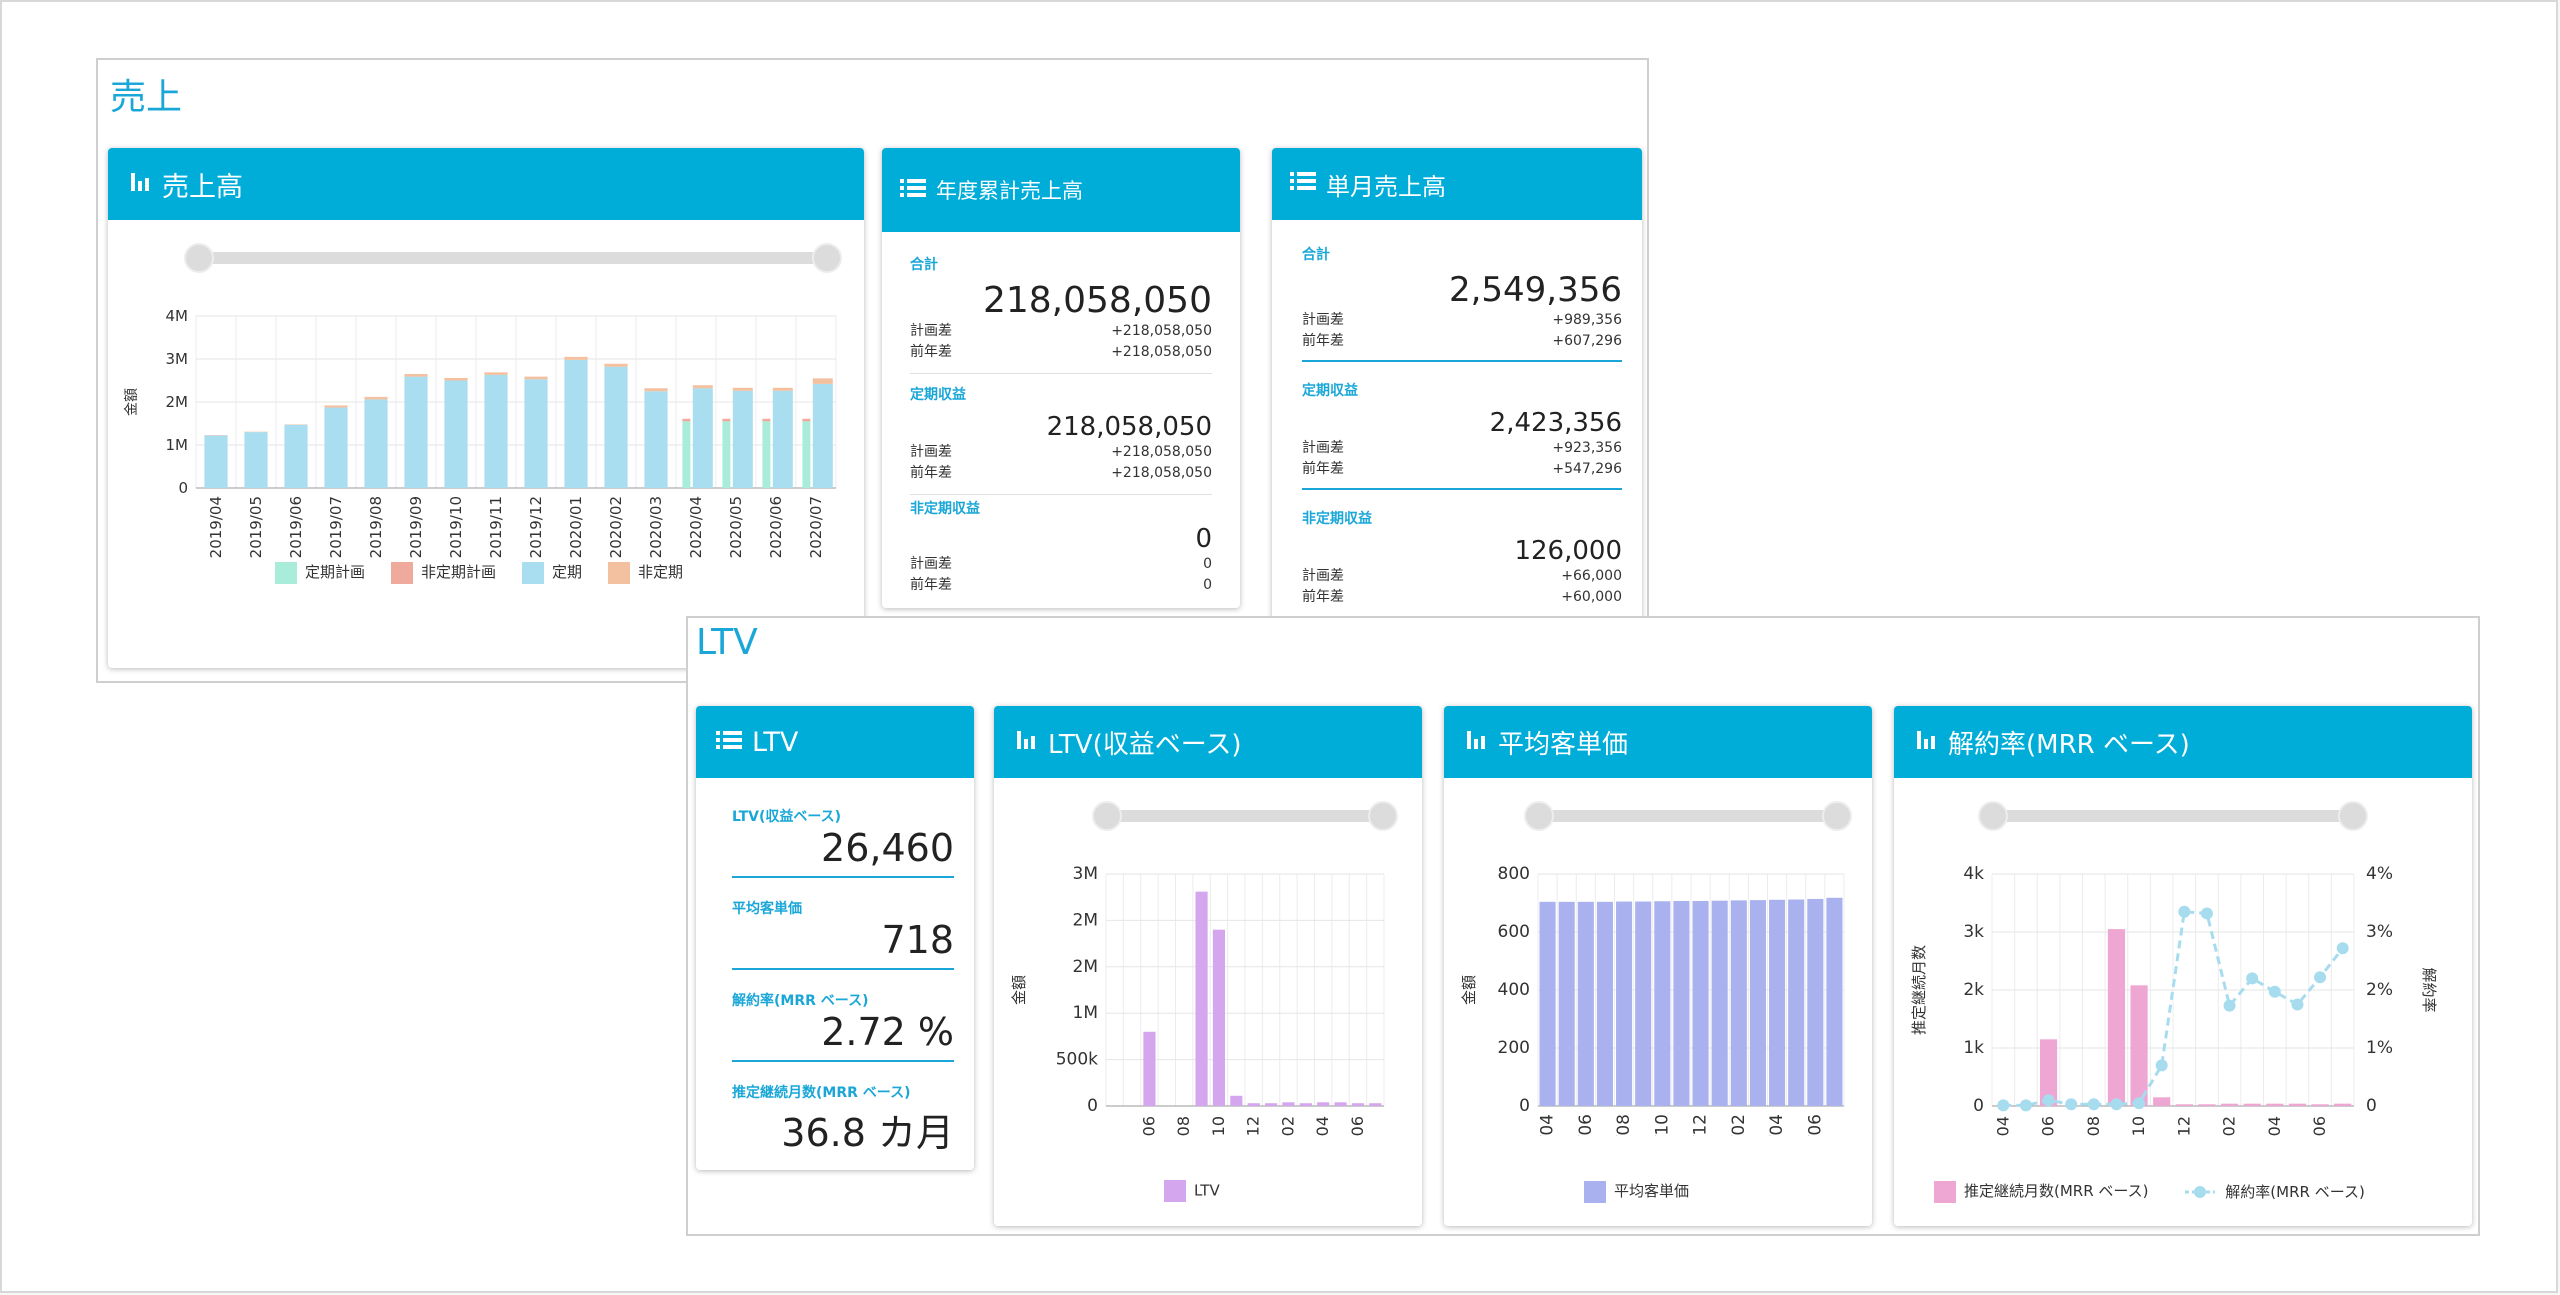 The image size is (2560, 1295). I want to click on ltv-range-slider, so click(1245, 816).